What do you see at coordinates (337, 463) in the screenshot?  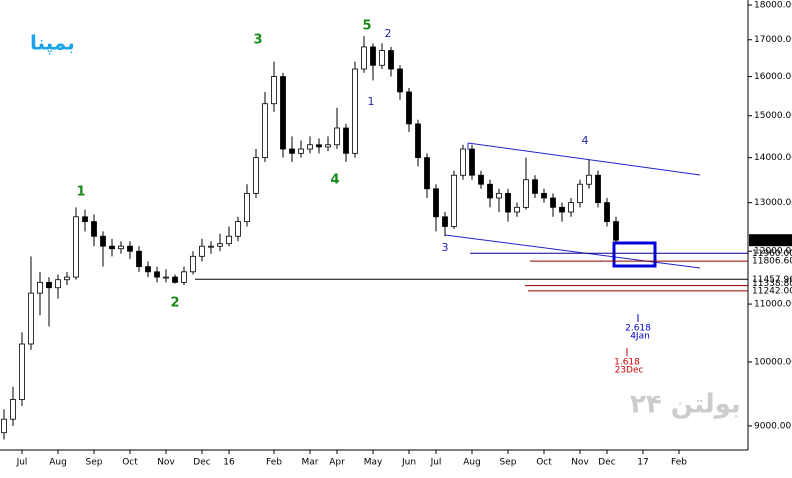 I see `x-tick-label: Apr` at bounding box center [337, 463].